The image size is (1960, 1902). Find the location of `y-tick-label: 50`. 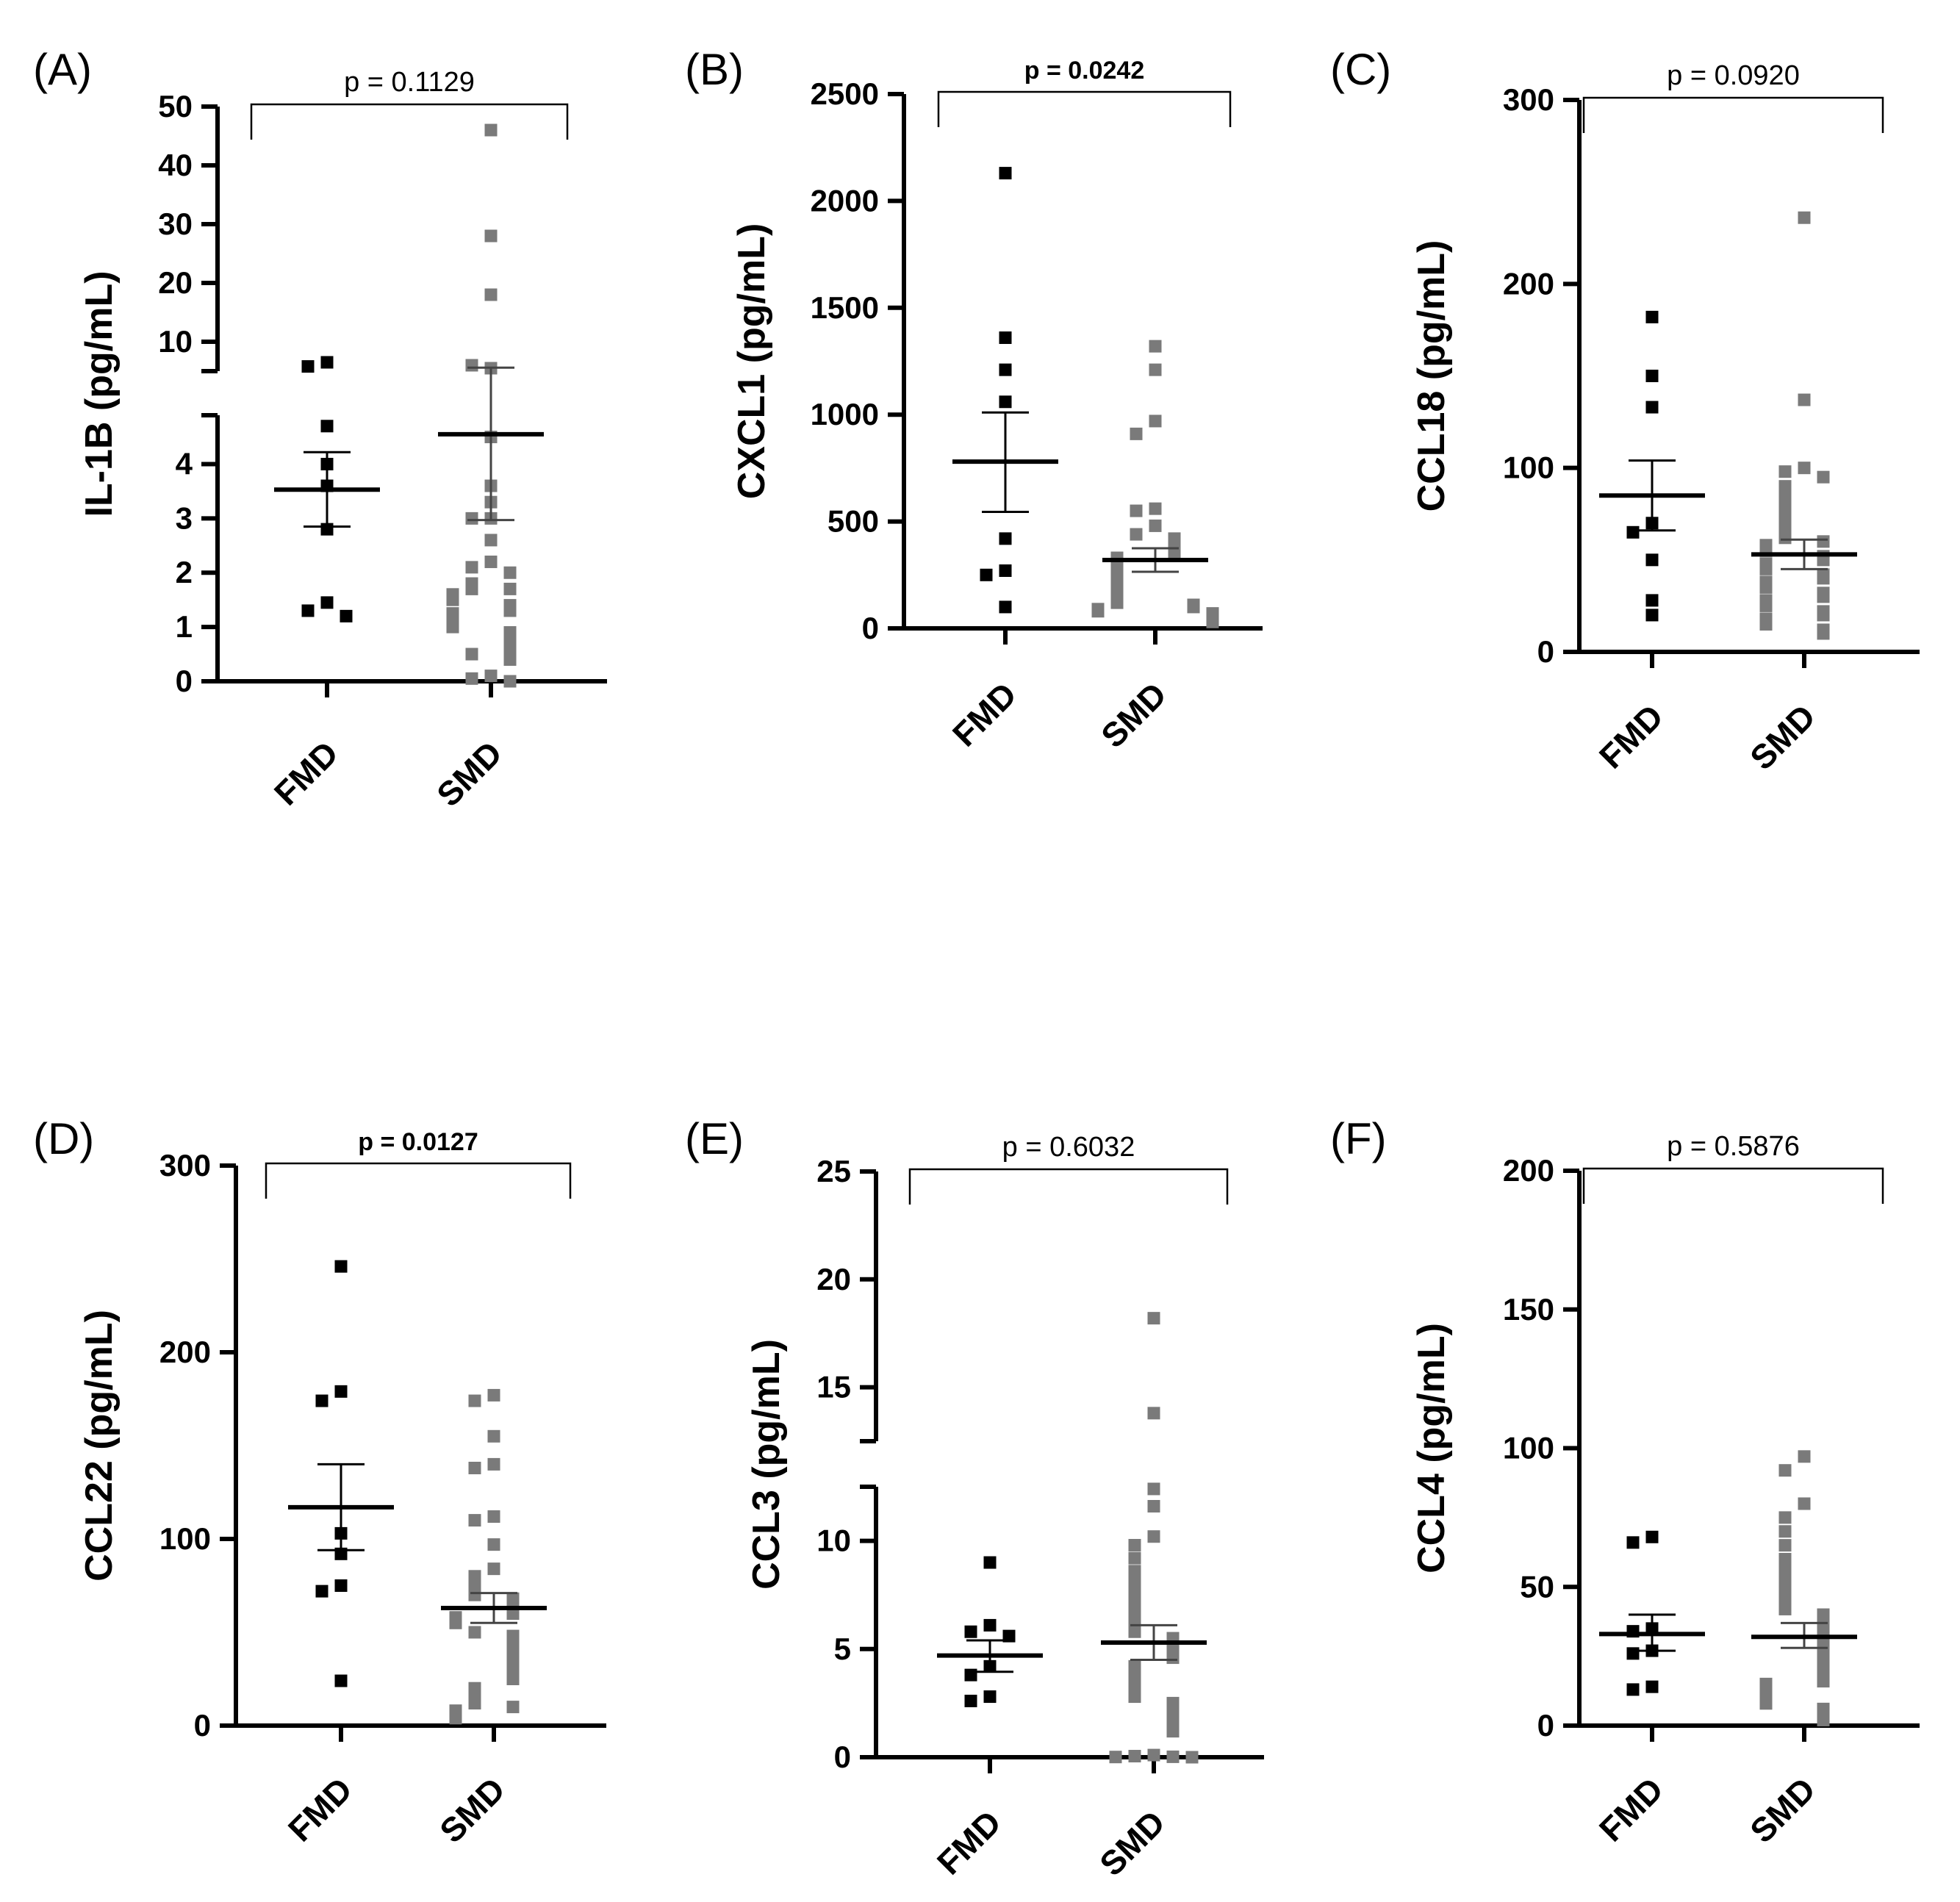

y-tick-label: 50 is located at coordinates (175, 106).